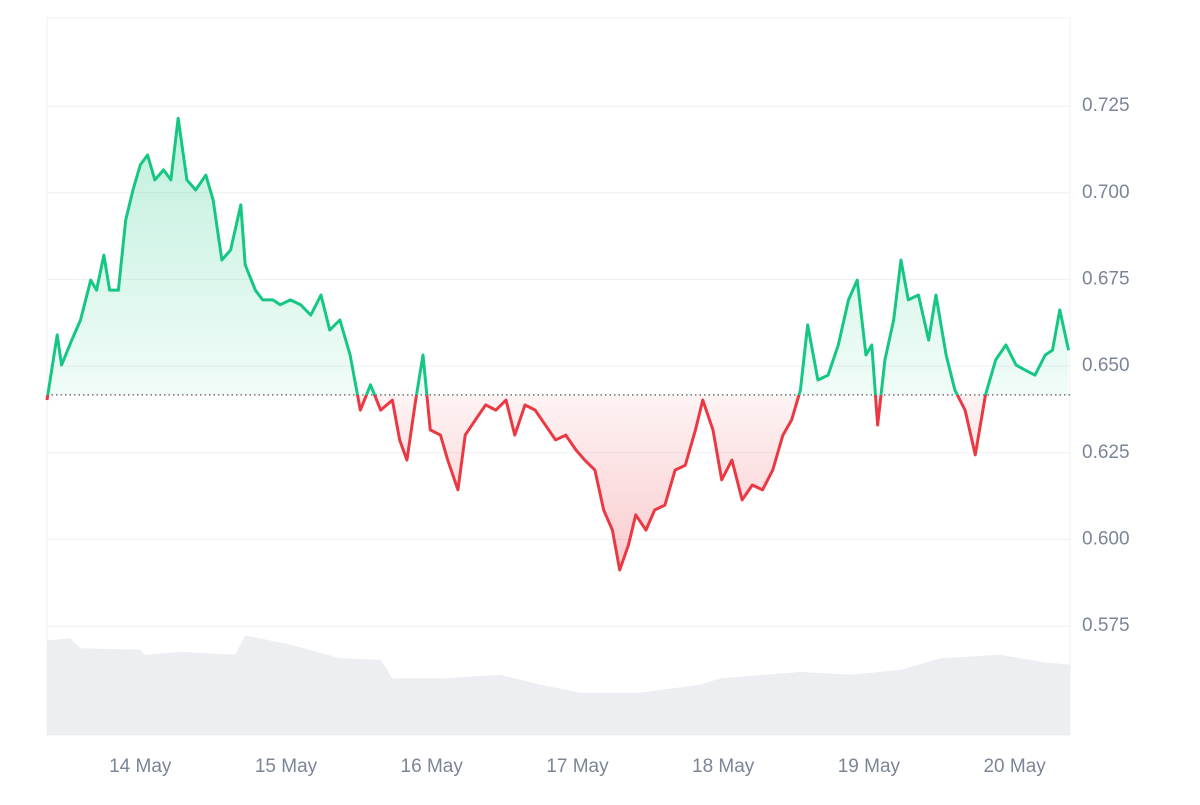 The image size is (1200, 805). What do you see at coordinates (558, 685) in the screenshot?
I see `volume-area` at bounding box center [558, 685].